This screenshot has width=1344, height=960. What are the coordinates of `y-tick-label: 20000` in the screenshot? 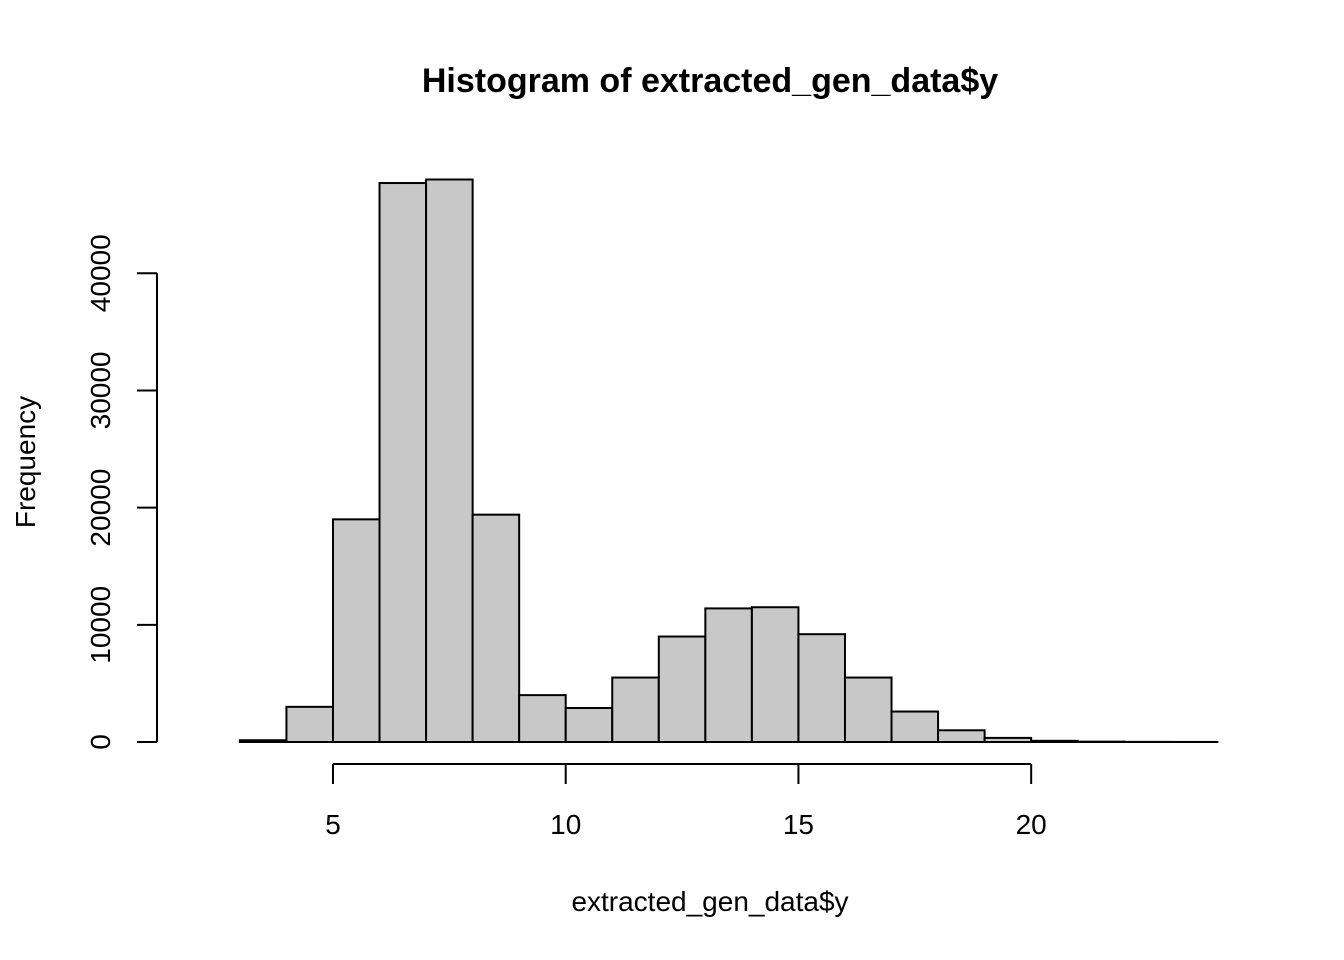 It's located at (100, 508).